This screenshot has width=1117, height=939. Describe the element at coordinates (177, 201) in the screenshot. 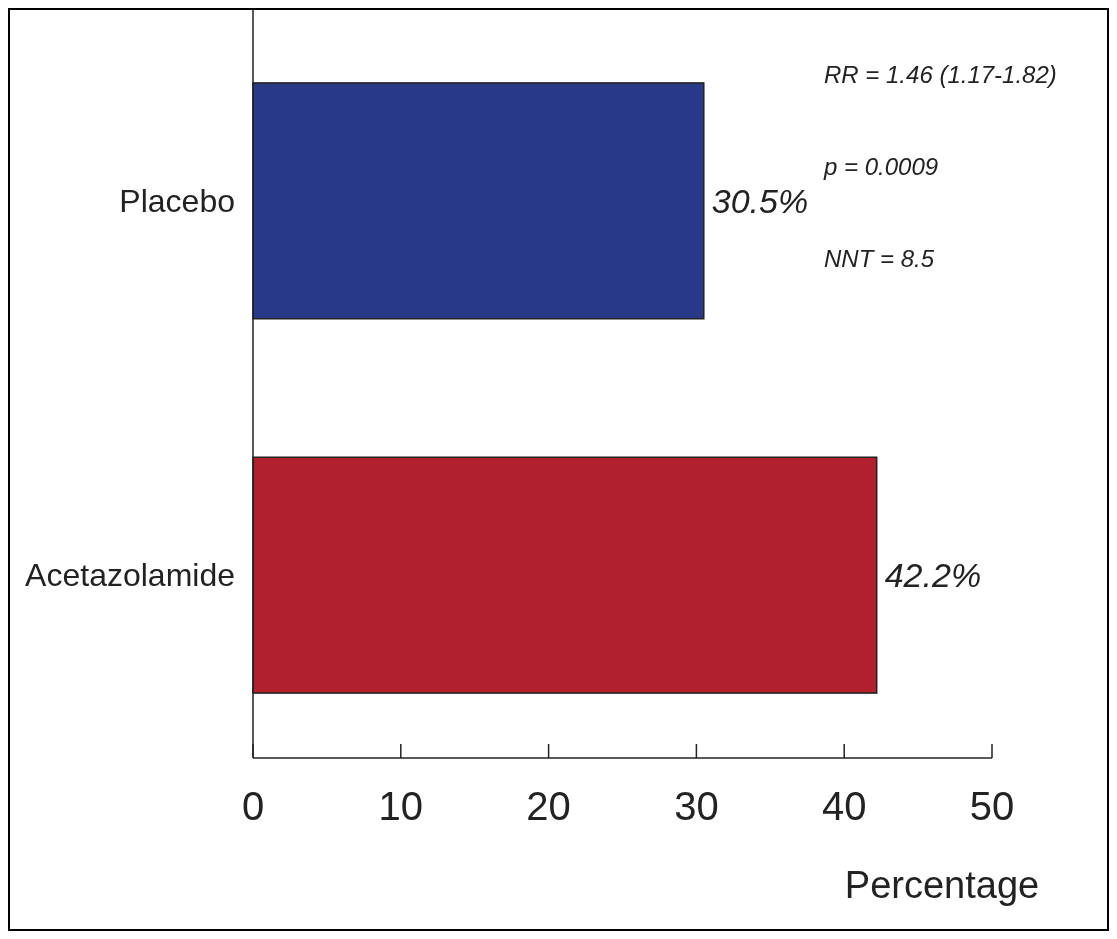

I see `y-tick-label: Placebo` at that location.